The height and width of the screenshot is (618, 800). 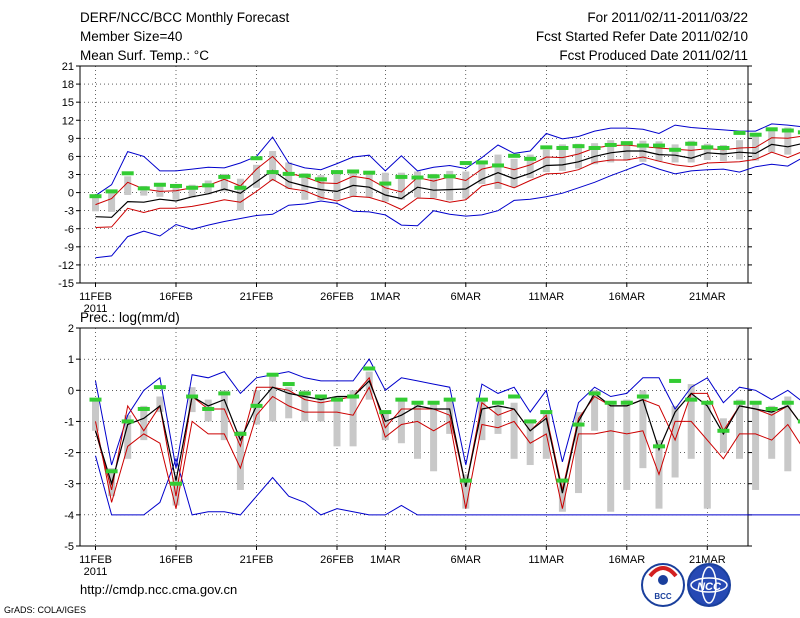 What do you see at coordinates (68, 121) in the screenshot?
I see `y-tick-label: 12` at bounding box center [68, 121].